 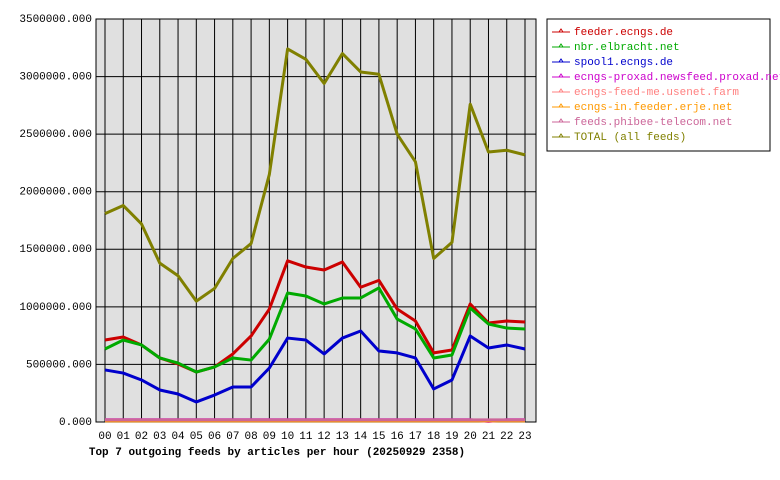 What do you see at coordinates (627, 48) in the screenshot?
I see `legend-label: nbr.elbracht.net` at bounding box center [627, 48].